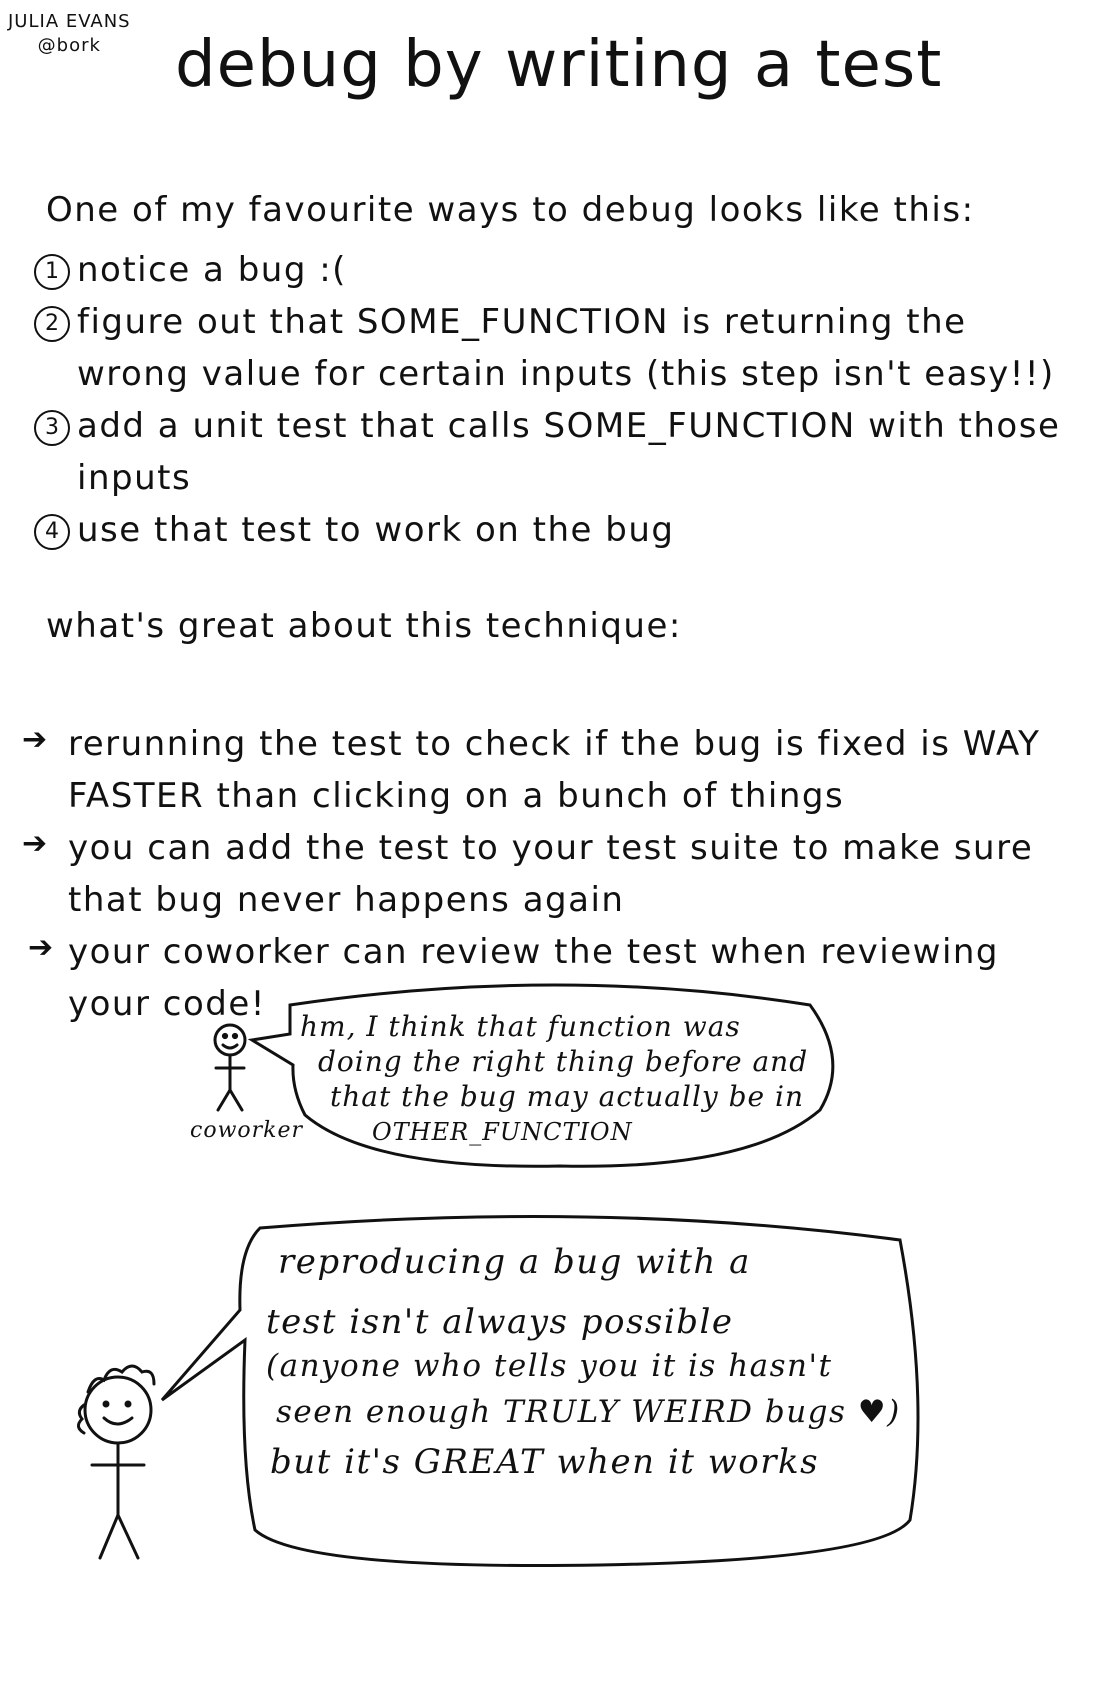 This screenshot has height=1700, width=1100. Describe the element at coordinates (563, 1061) in the screenshot. I see `coworker-speech-line-2: doing the right thing before and` at that location.